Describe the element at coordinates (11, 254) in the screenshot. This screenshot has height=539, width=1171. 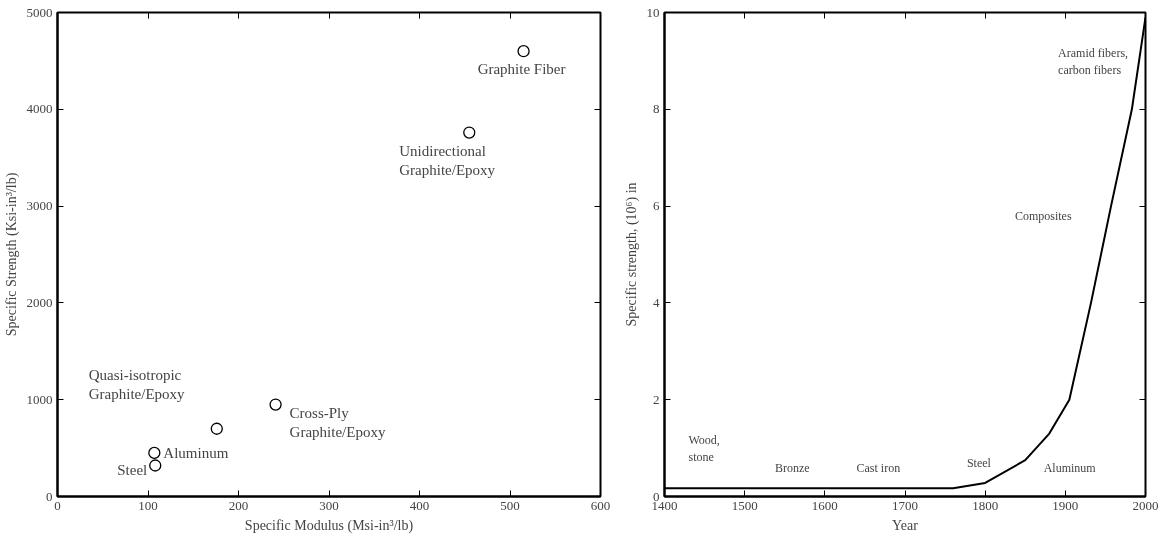
I see `y-axis-title: Specific Strength (Ksi-in³/lb)` at that location.